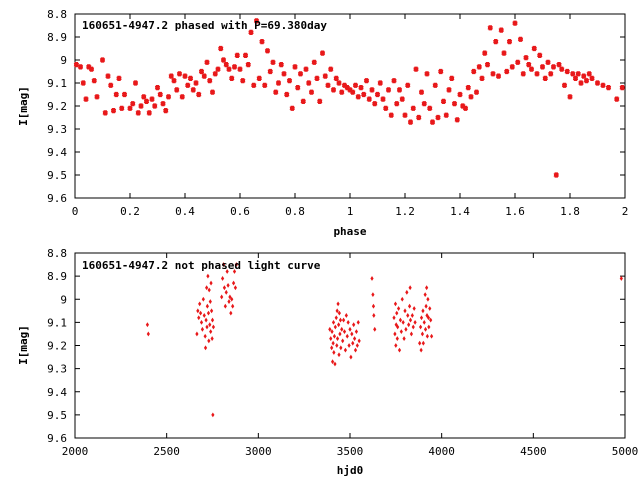 The height and width of the screenshot is (480, 640). I want to click on x-tick-label: 1.6, so click(515, 211).